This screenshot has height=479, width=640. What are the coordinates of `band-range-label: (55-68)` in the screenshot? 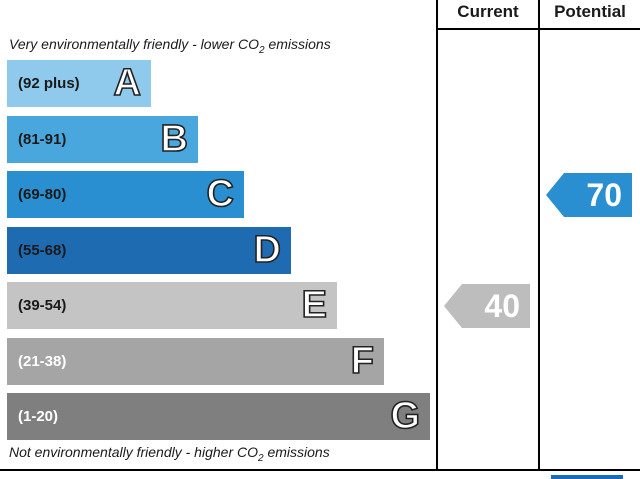 It's located at (42, 250).